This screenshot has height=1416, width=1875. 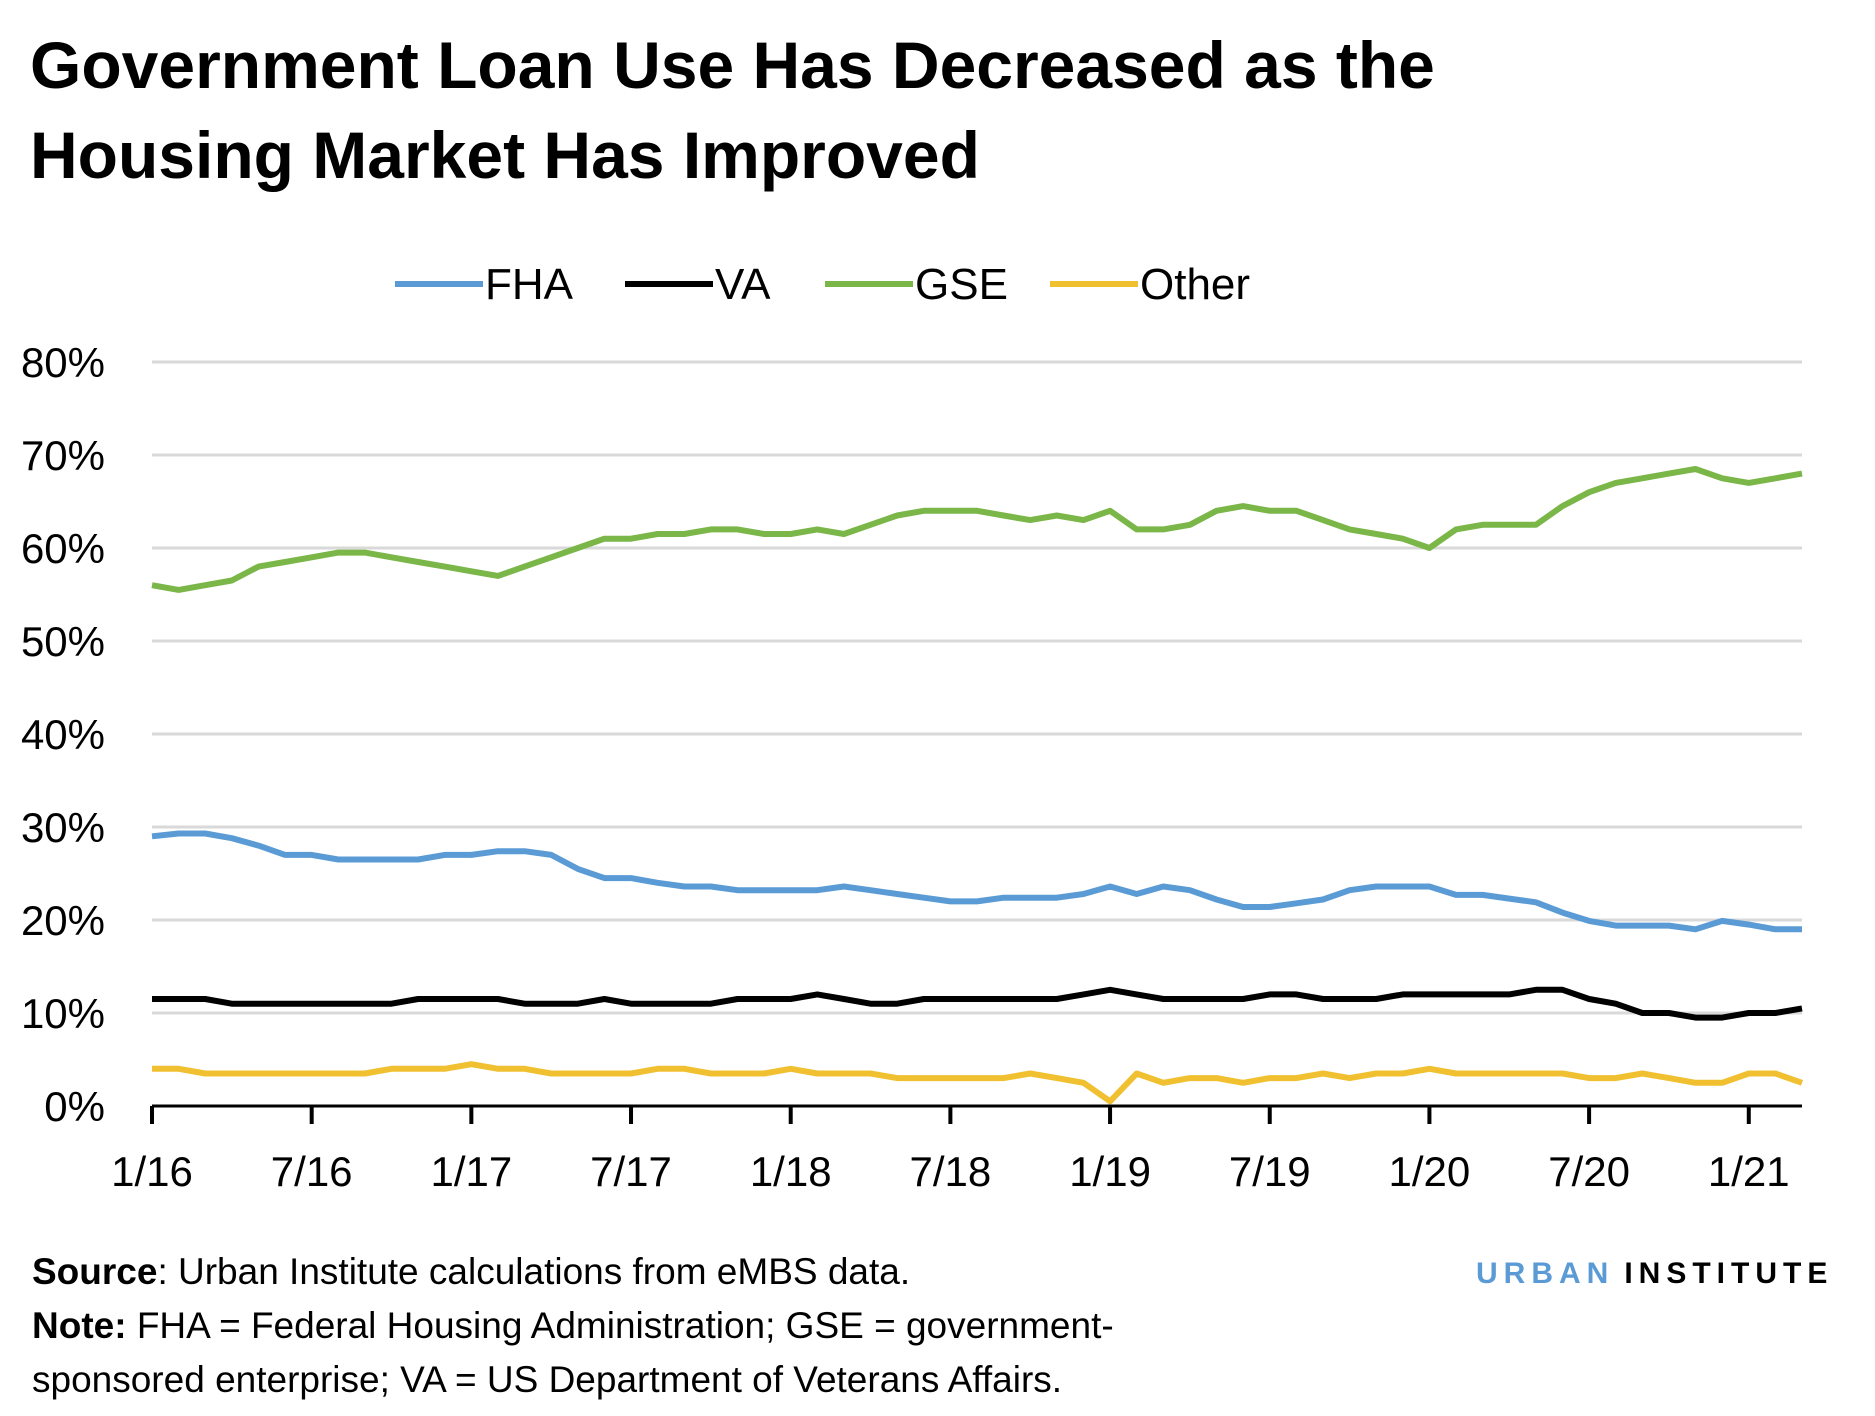 I want to click on y-tick-label: 50%, so click(x=63, y=641).